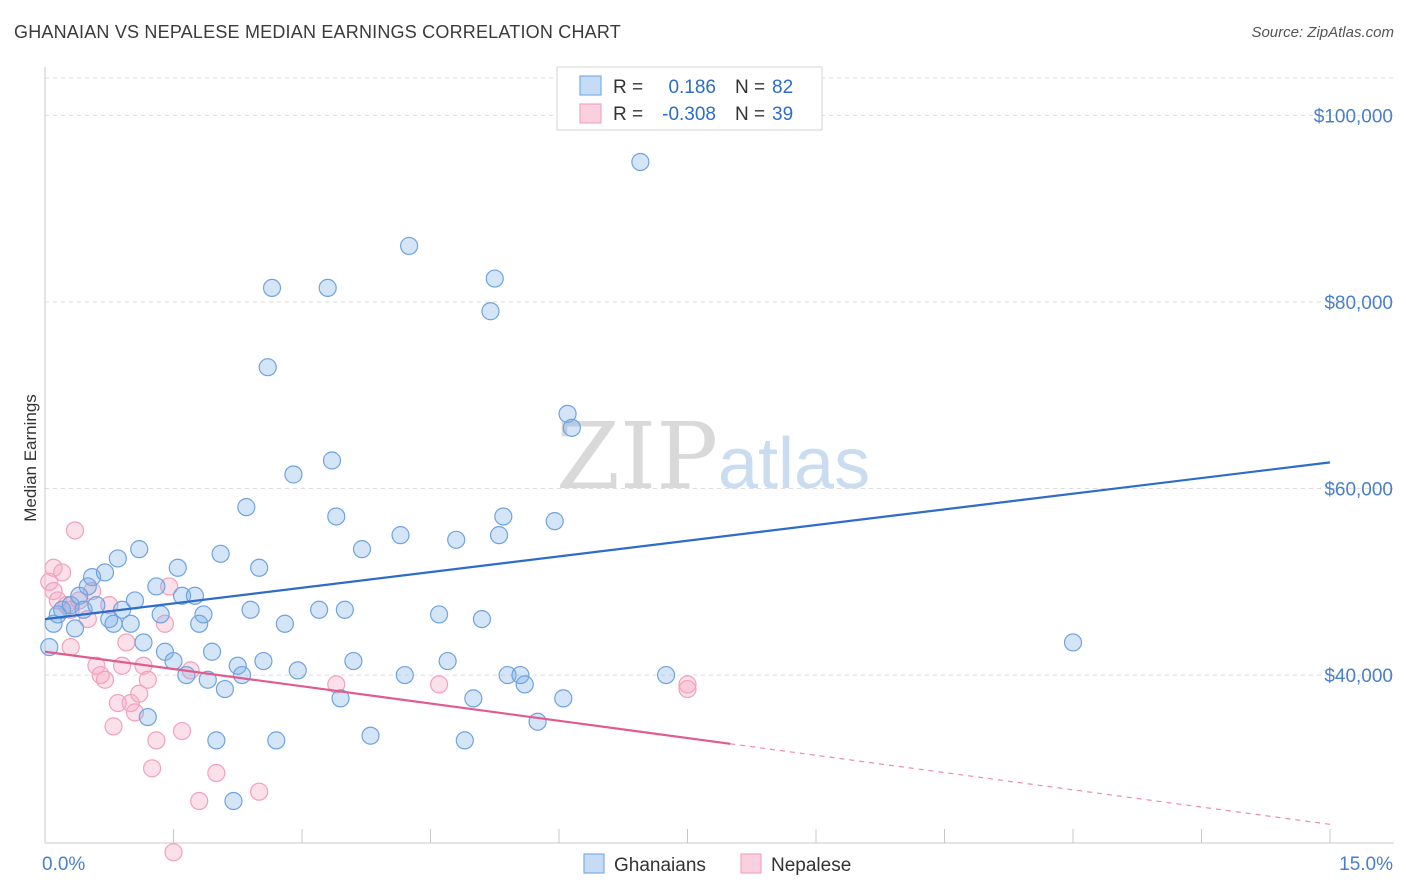 This screenshot has width=1406, height=892. I want to click on stats-legend: R = 0.186 N = 82 R = -0.308 N = 39, so click(689, 98).